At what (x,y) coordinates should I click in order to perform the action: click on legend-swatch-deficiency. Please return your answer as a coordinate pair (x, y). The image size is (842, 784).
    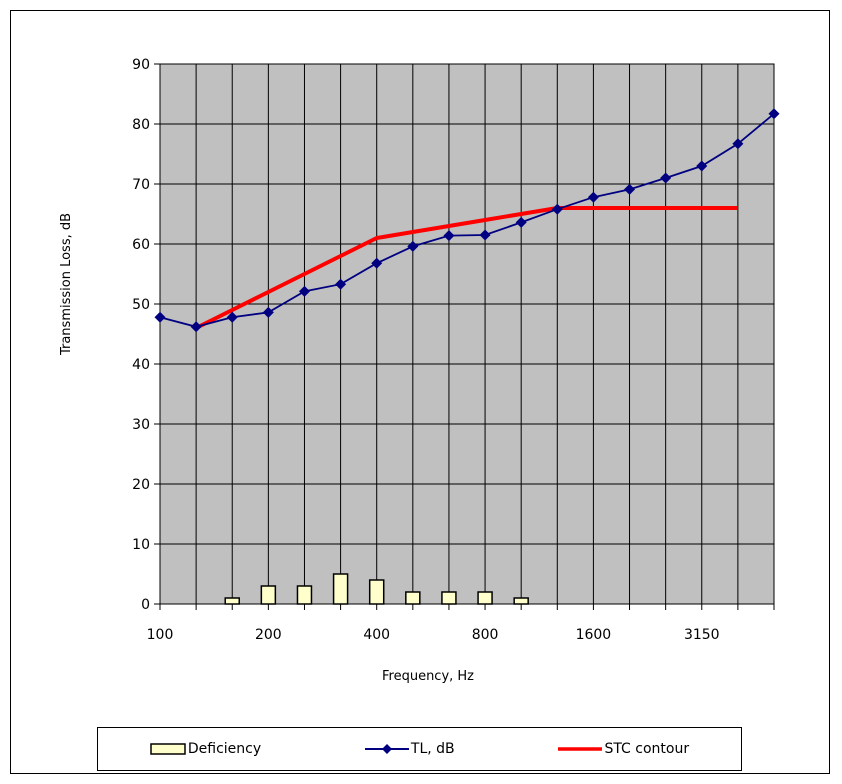
    Looking at the image, I should click on (168, 749).